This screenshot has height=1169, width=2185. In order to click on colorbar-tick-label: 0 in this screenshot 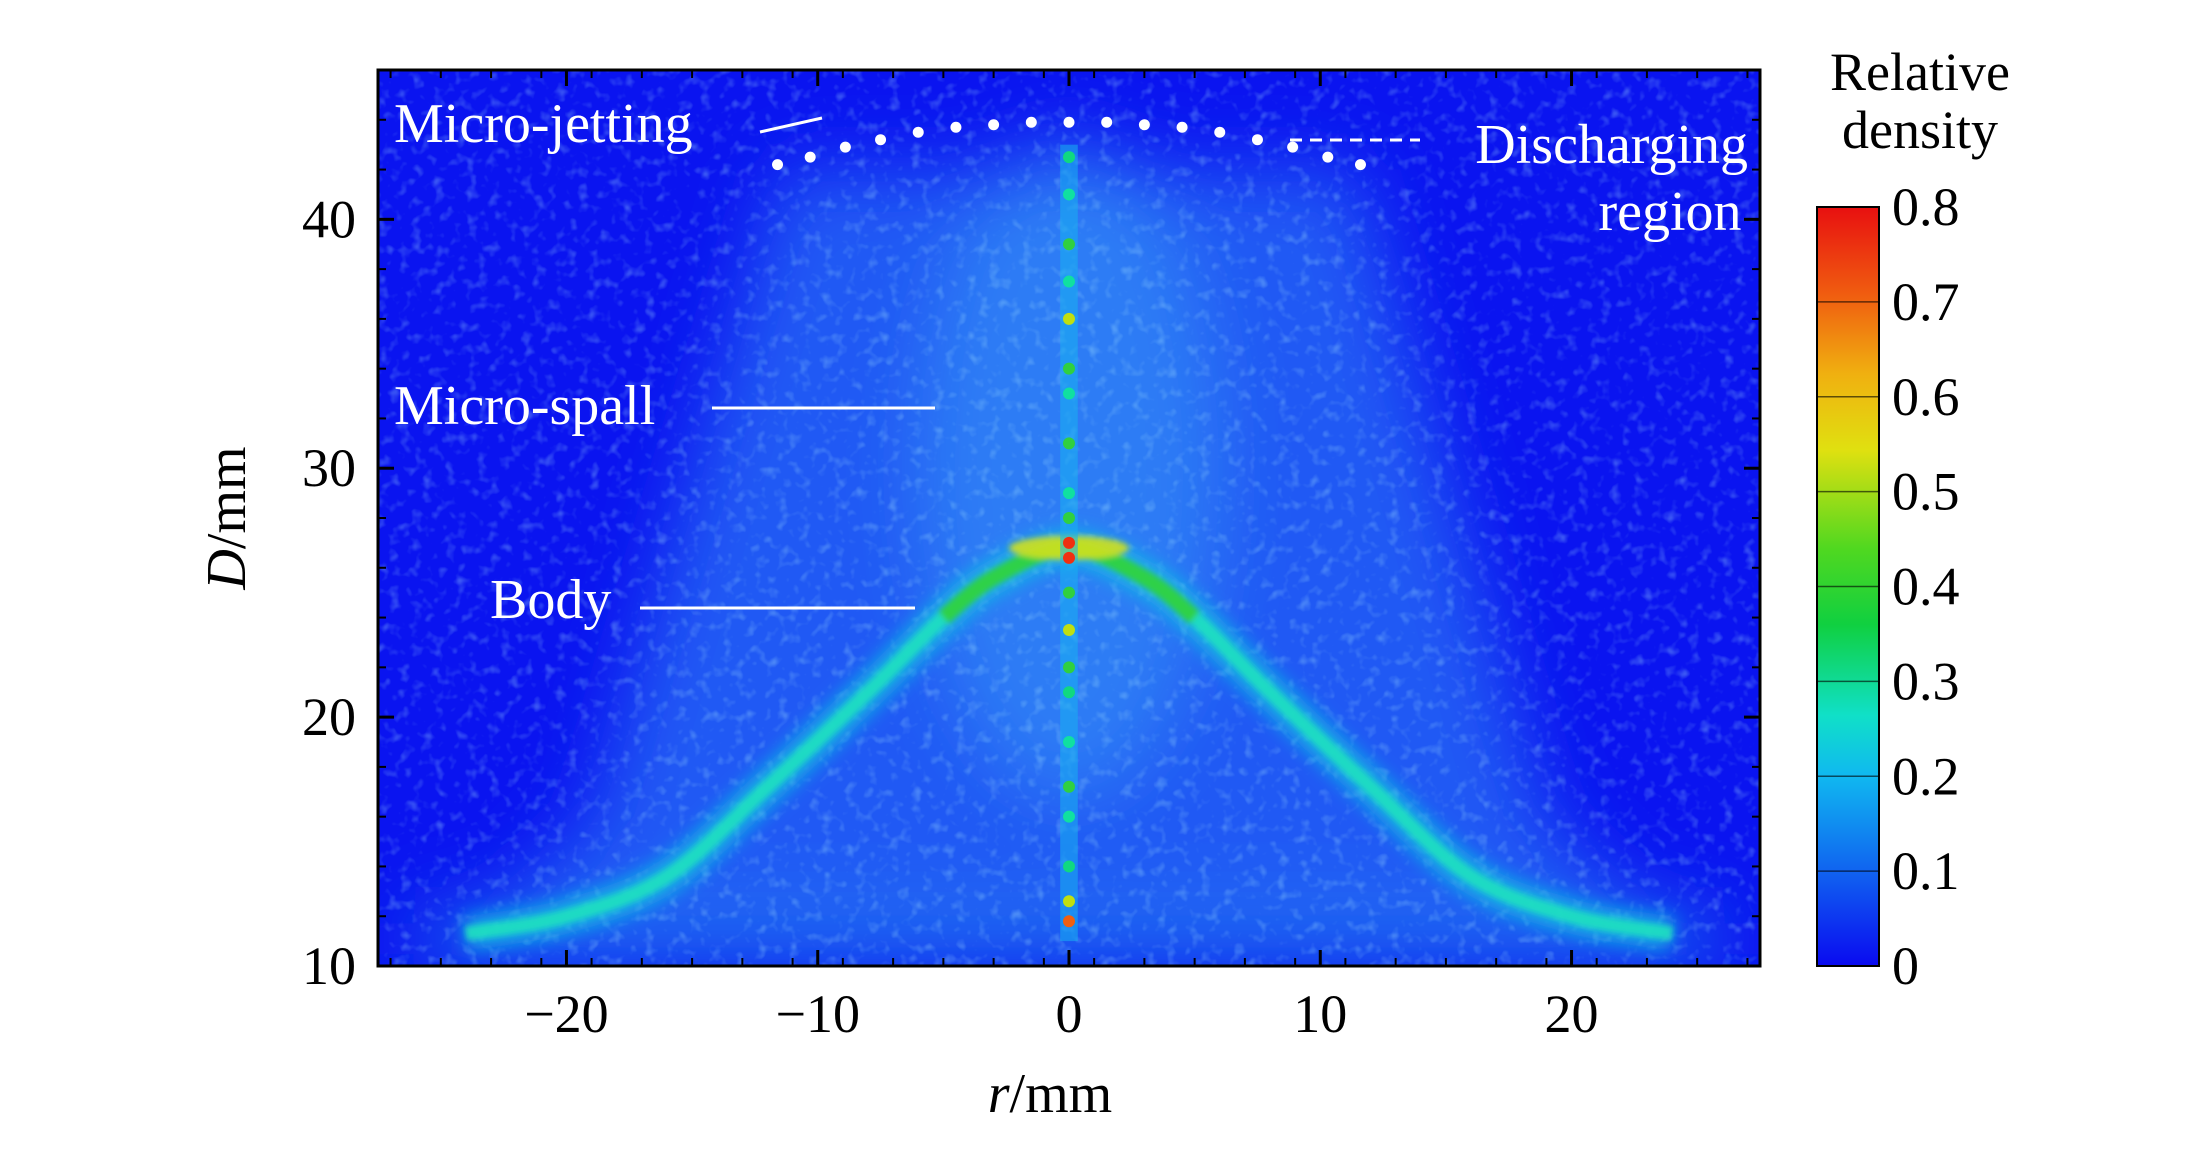, I will do `click(1905, 966)`.